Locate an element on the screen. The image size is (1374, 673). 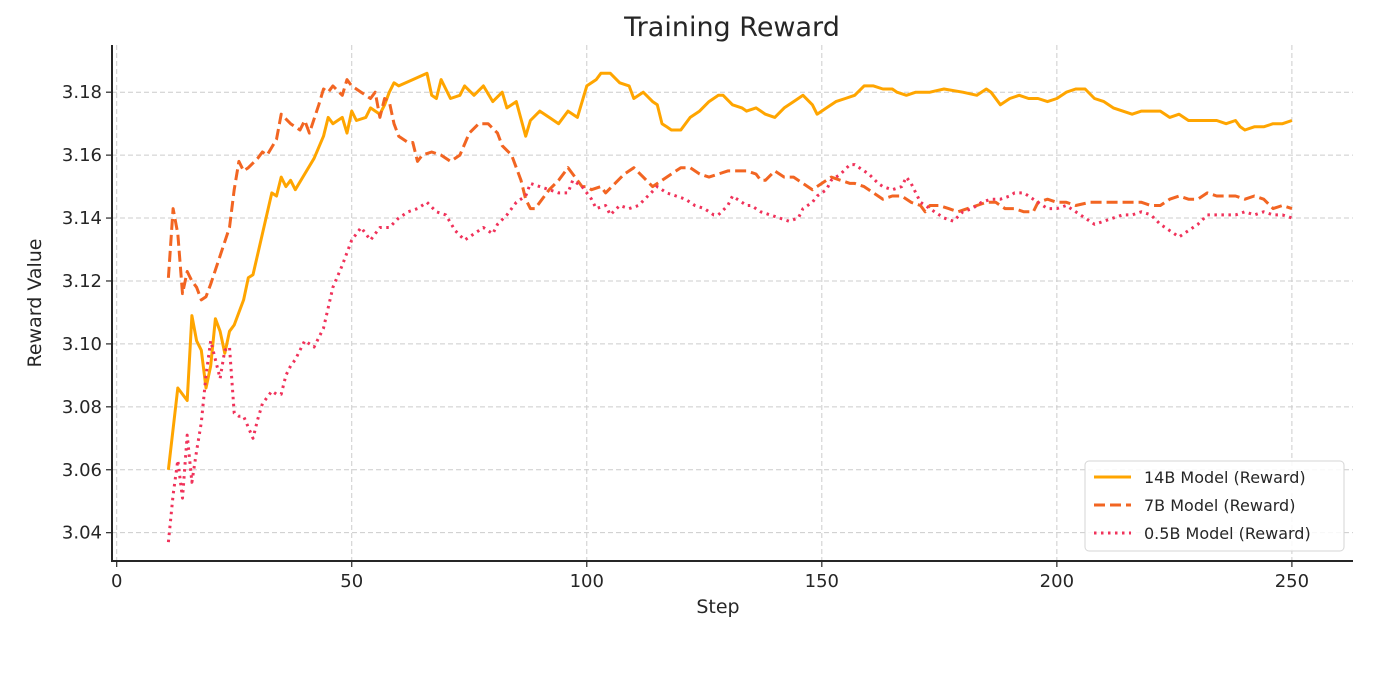
x-tick-label: 150 is located at coordinates (822, 581).